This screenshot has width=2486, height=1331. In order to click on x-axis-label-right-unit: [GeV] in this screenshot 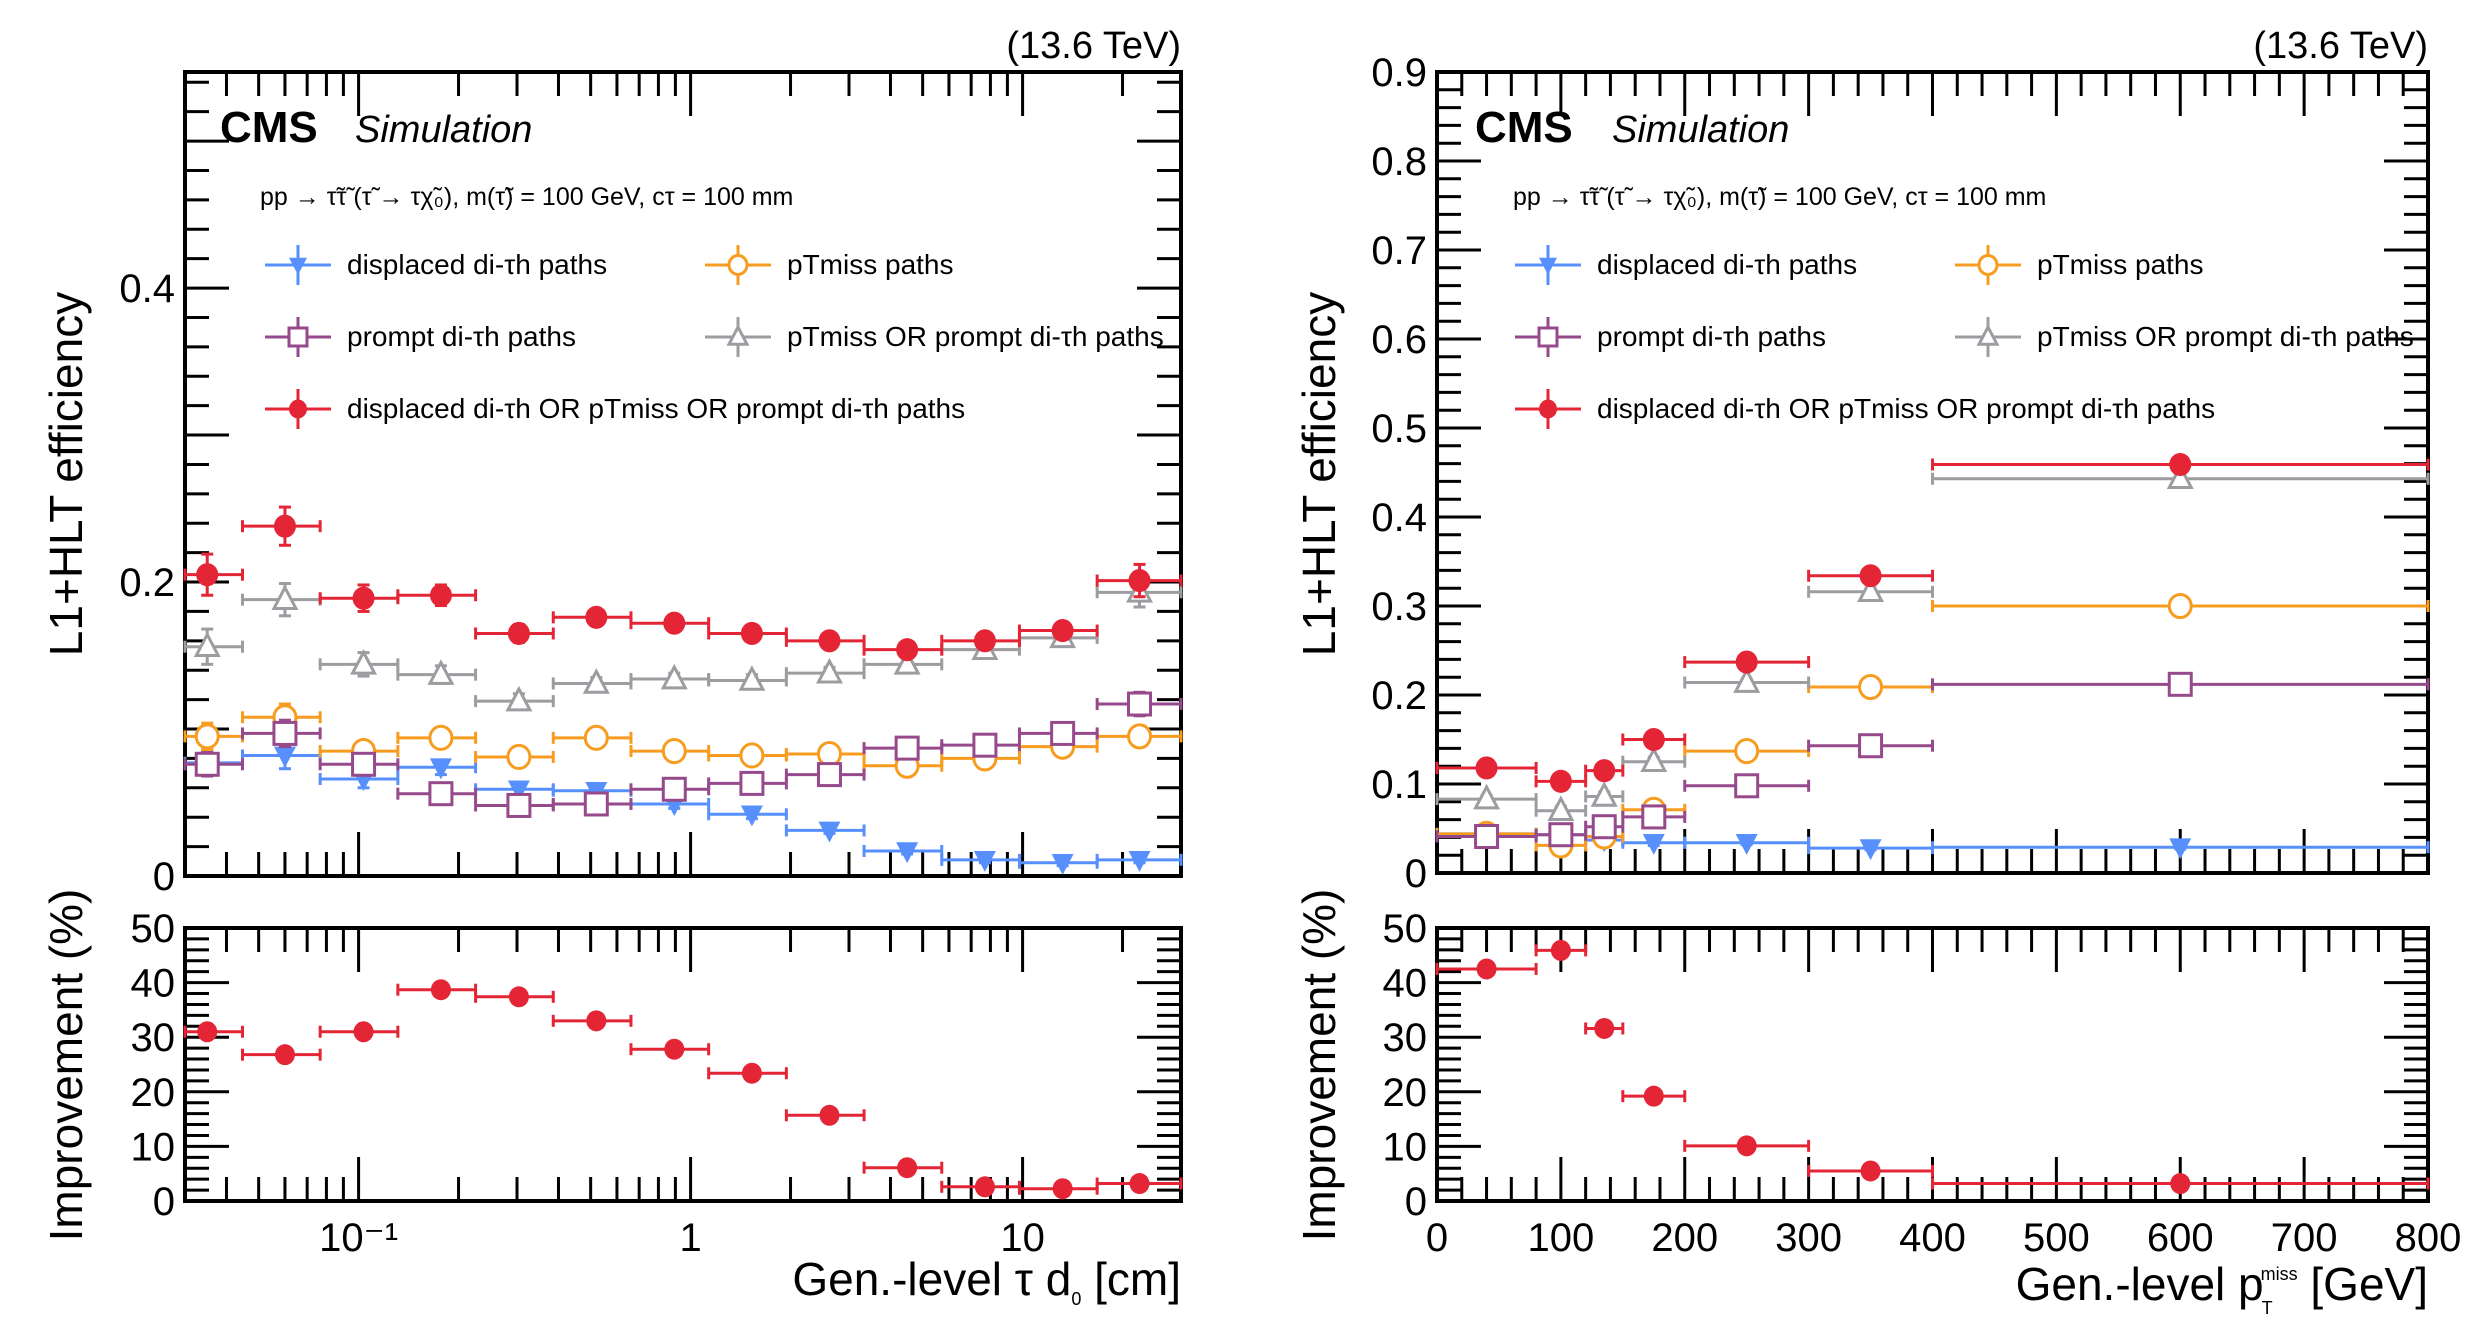, I will do `click(2363, 1284)`.